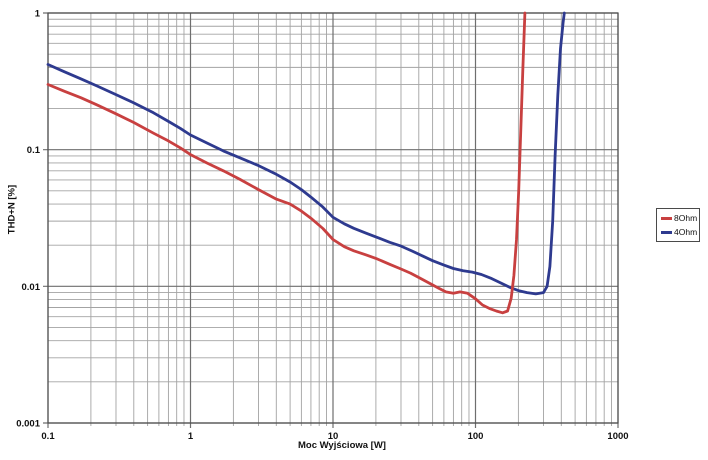 This screenshot has height=460, width=708. Describe the element at coordinates (678, 225) in the screenshot. I see `legend: 8Ohm 4Ohm` at that location.